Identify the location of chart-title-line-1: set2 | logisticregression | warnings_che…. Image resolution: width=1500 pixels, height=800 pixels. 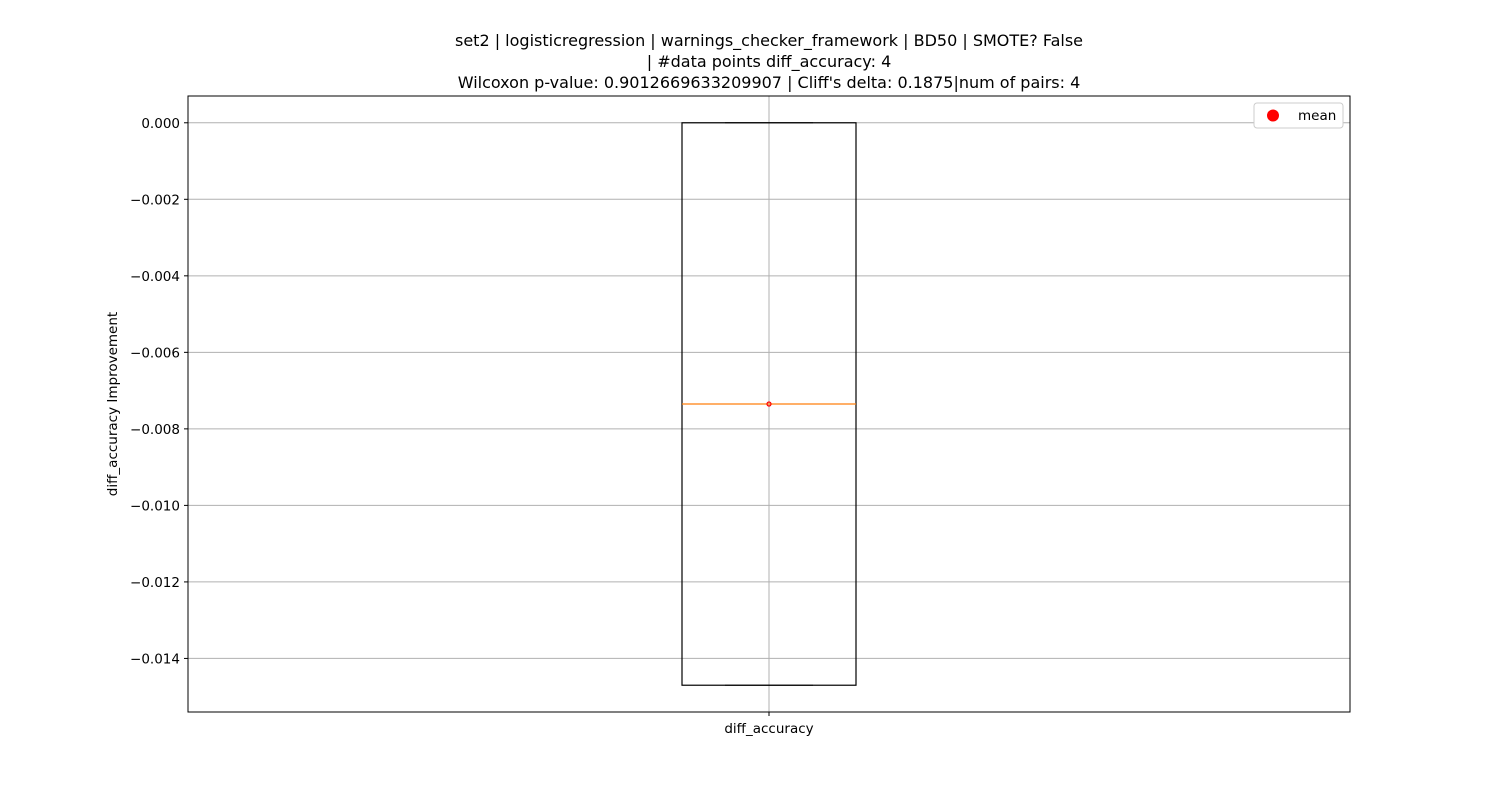
(769, 41).